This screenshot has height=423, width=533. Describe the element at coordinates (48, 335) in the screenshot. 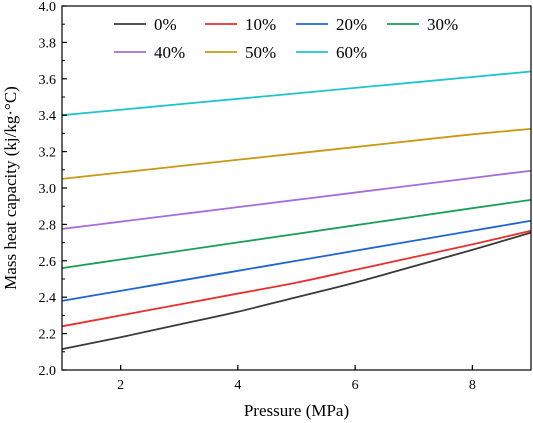

I see `y-tick-label: 2.2` at that location.